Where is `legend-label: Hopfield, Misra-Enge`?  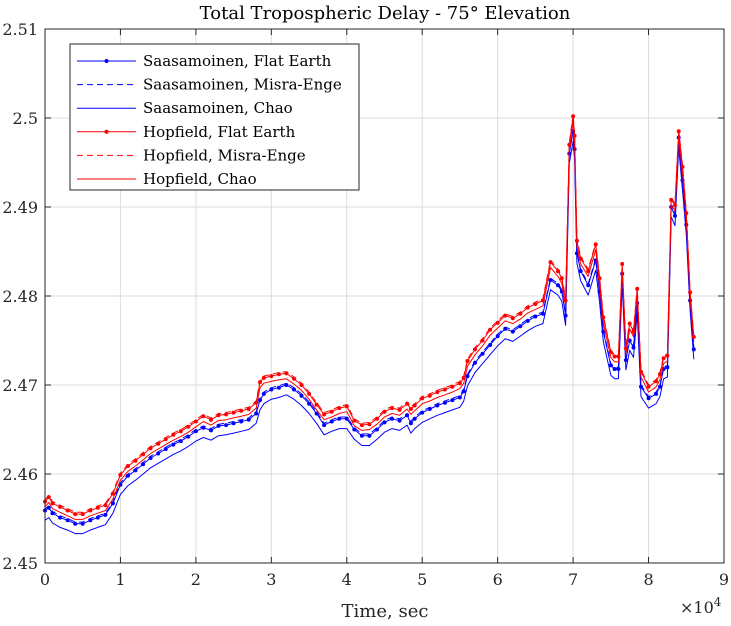
legend-label: Hopfield, Misra-Enge is located at coordinates (224, 155).